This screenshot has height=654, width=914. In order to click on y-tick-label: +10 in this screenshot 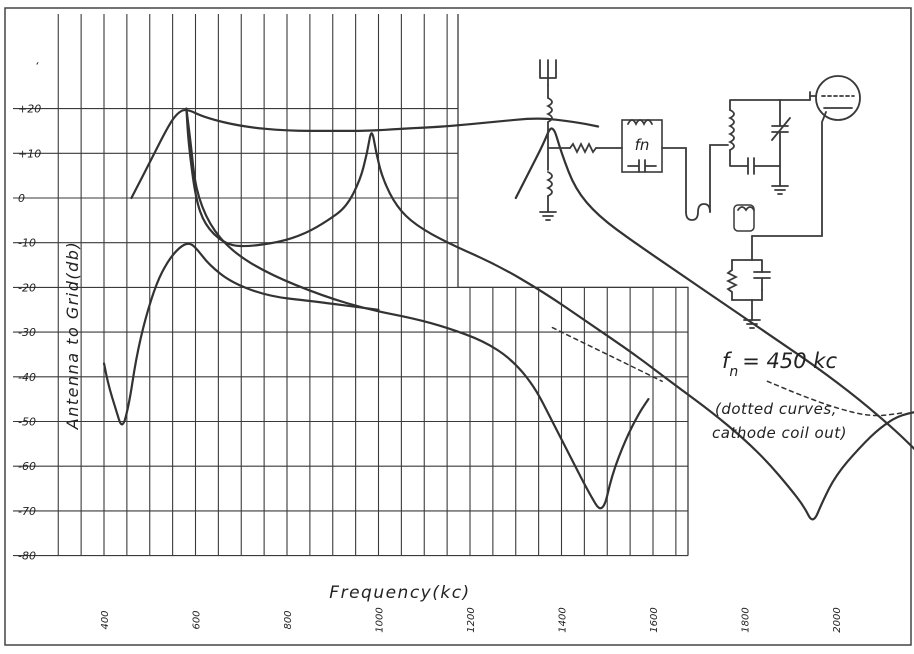, I will do `click(29, 153)`.